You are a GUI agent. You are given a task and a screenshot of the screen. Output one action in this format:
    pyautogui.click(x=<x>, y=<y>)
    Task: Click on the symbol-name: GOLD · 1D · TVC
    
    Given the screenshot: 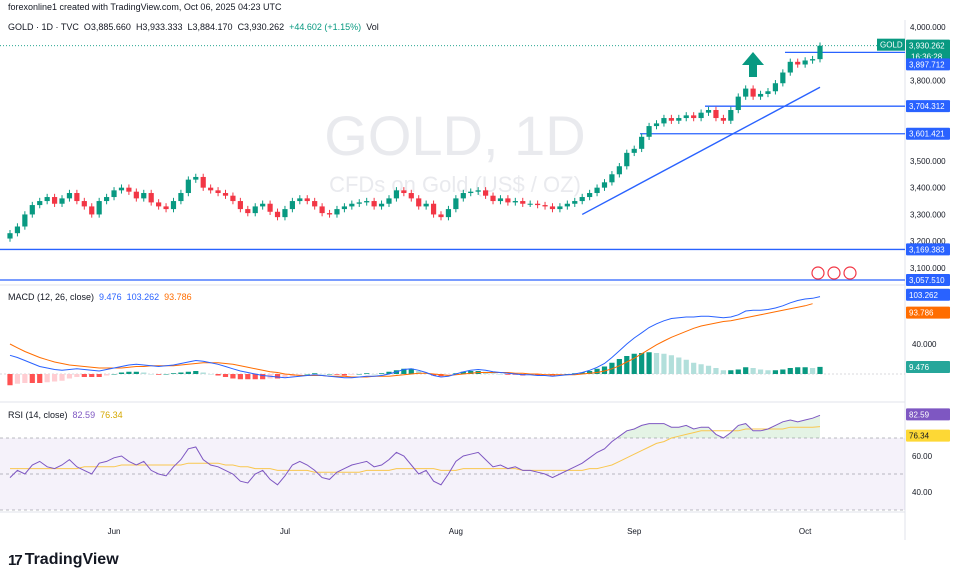 What is the action you would take?
    pyautogui.click(x=43, y=27)
    